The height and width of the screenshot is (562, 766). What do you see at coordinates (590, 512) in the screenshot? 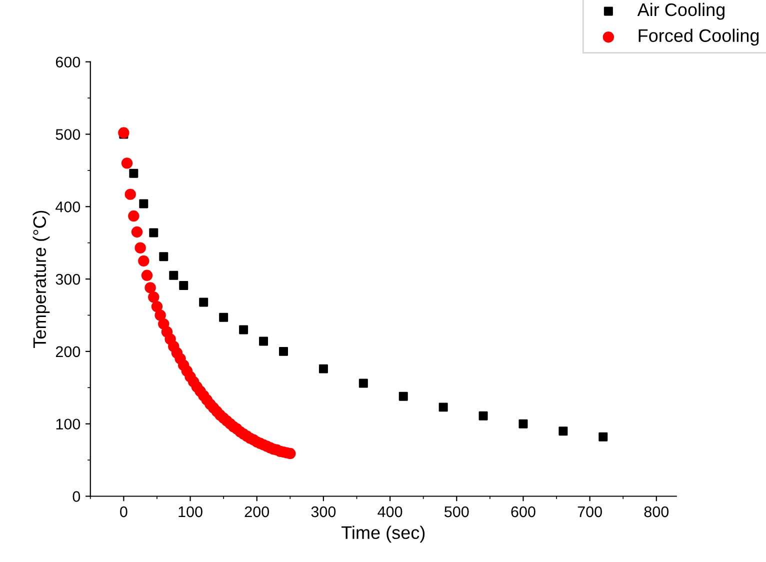
I see `x-tick-label: 700` at bounding box center [590, 512].